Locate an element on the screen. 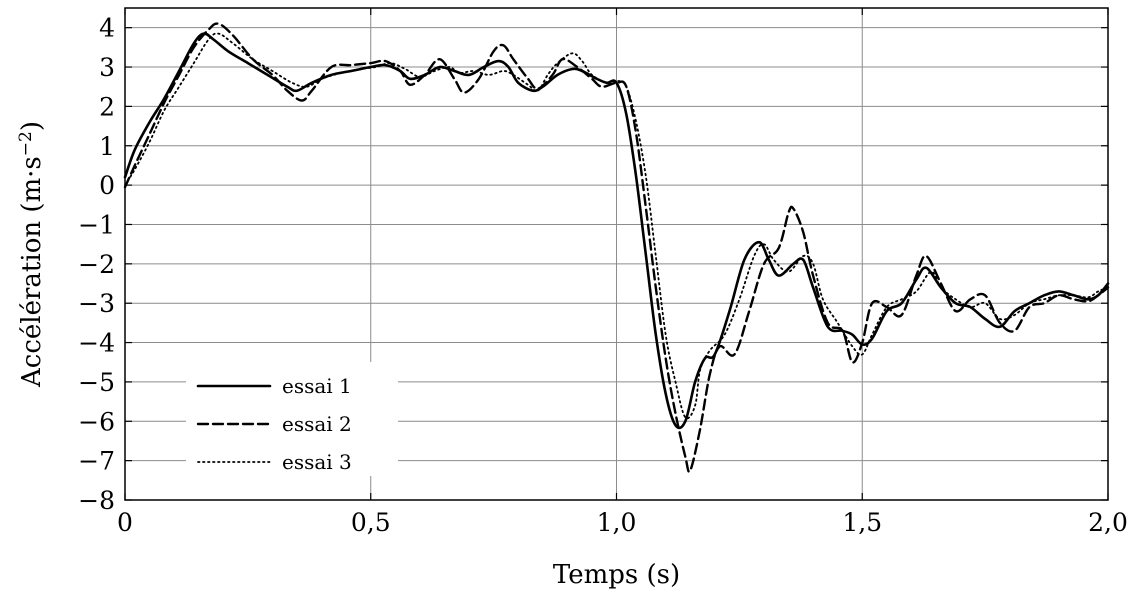 The width and height of the screenshot is (1138, 598). legend: essai 1 essai 2 essai 3 is located at coordinates (292, 419).